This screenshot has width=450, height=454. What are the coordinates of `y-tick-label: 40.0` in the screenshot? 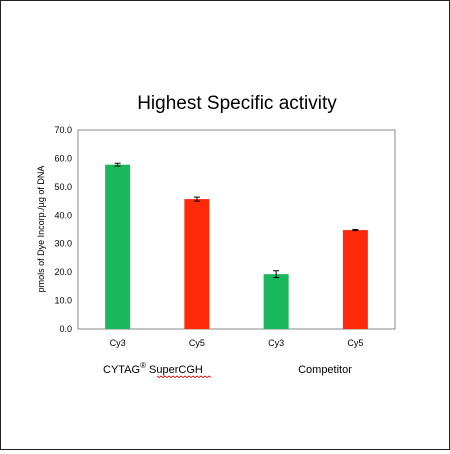 It's located at (63, 215).